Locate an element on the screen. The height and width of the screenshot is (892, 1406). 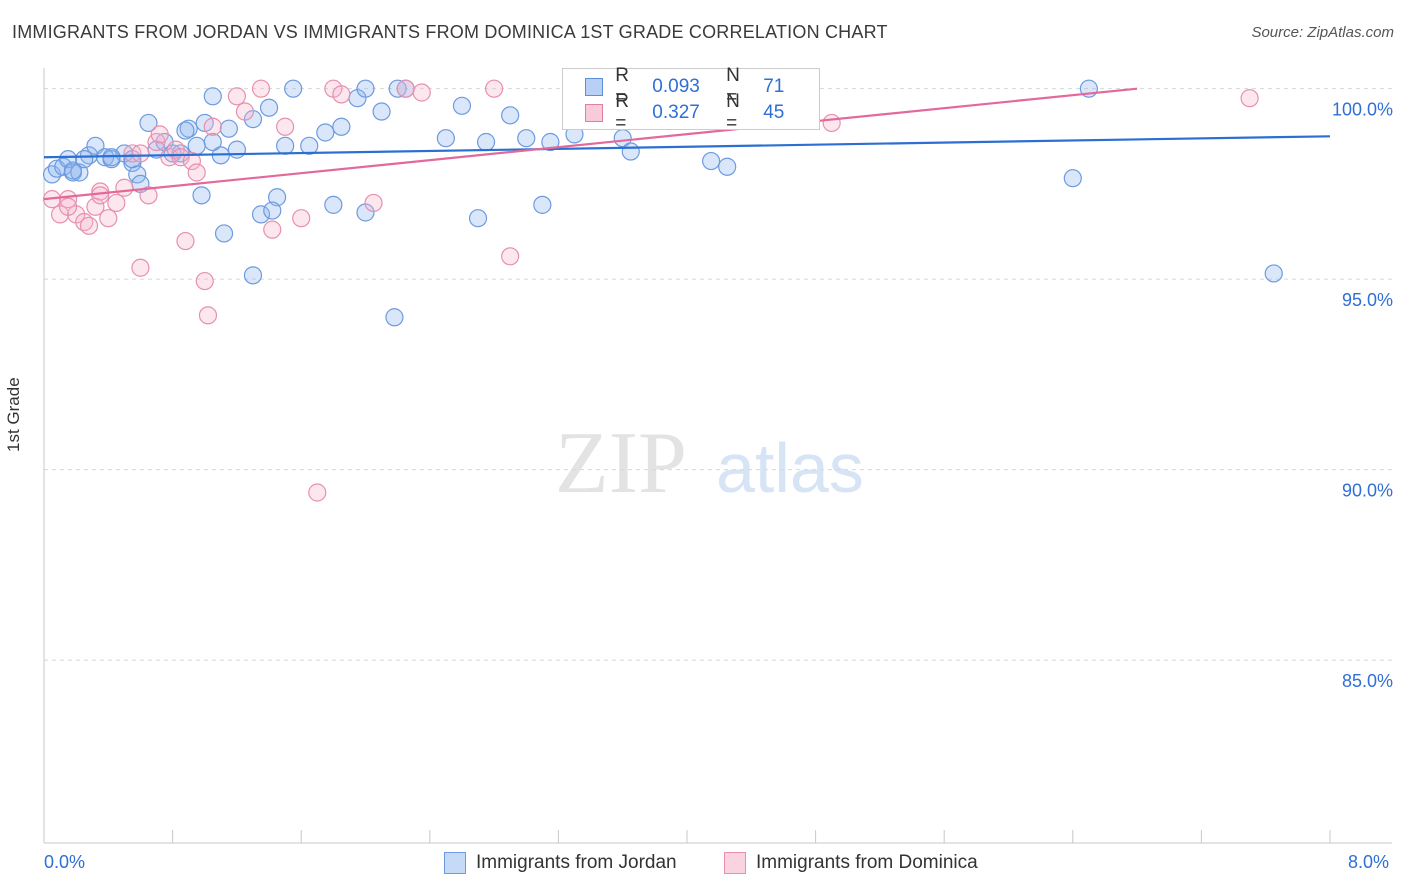
y-tick-label: 85.0% is located at coordinates (1367, 681).